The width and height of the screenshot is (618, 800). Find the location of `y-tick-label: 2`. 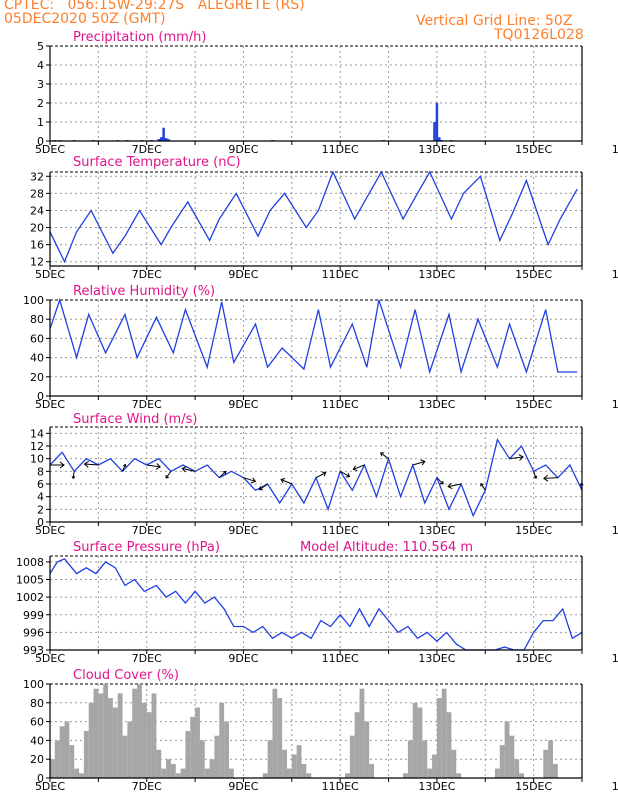

y-tick-label: 2 is located at coordinates (40, 103).